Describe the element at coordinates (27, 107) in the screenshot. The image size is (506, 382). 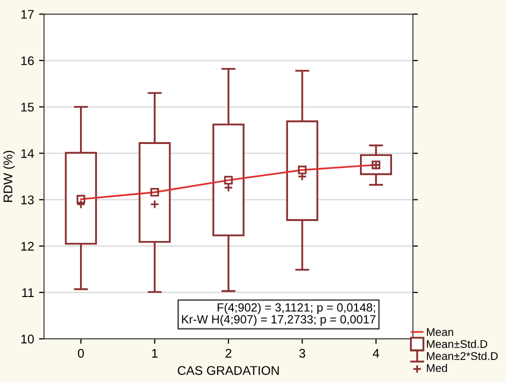
I see `y-tick-label: 15` at that location.